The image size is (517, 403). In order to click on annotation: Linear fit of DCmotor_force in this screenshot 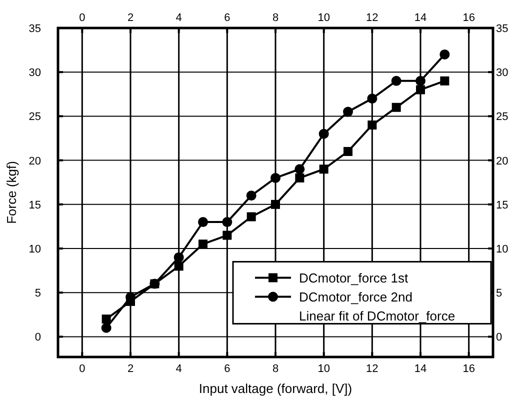, I will do `click(377, 316)`.